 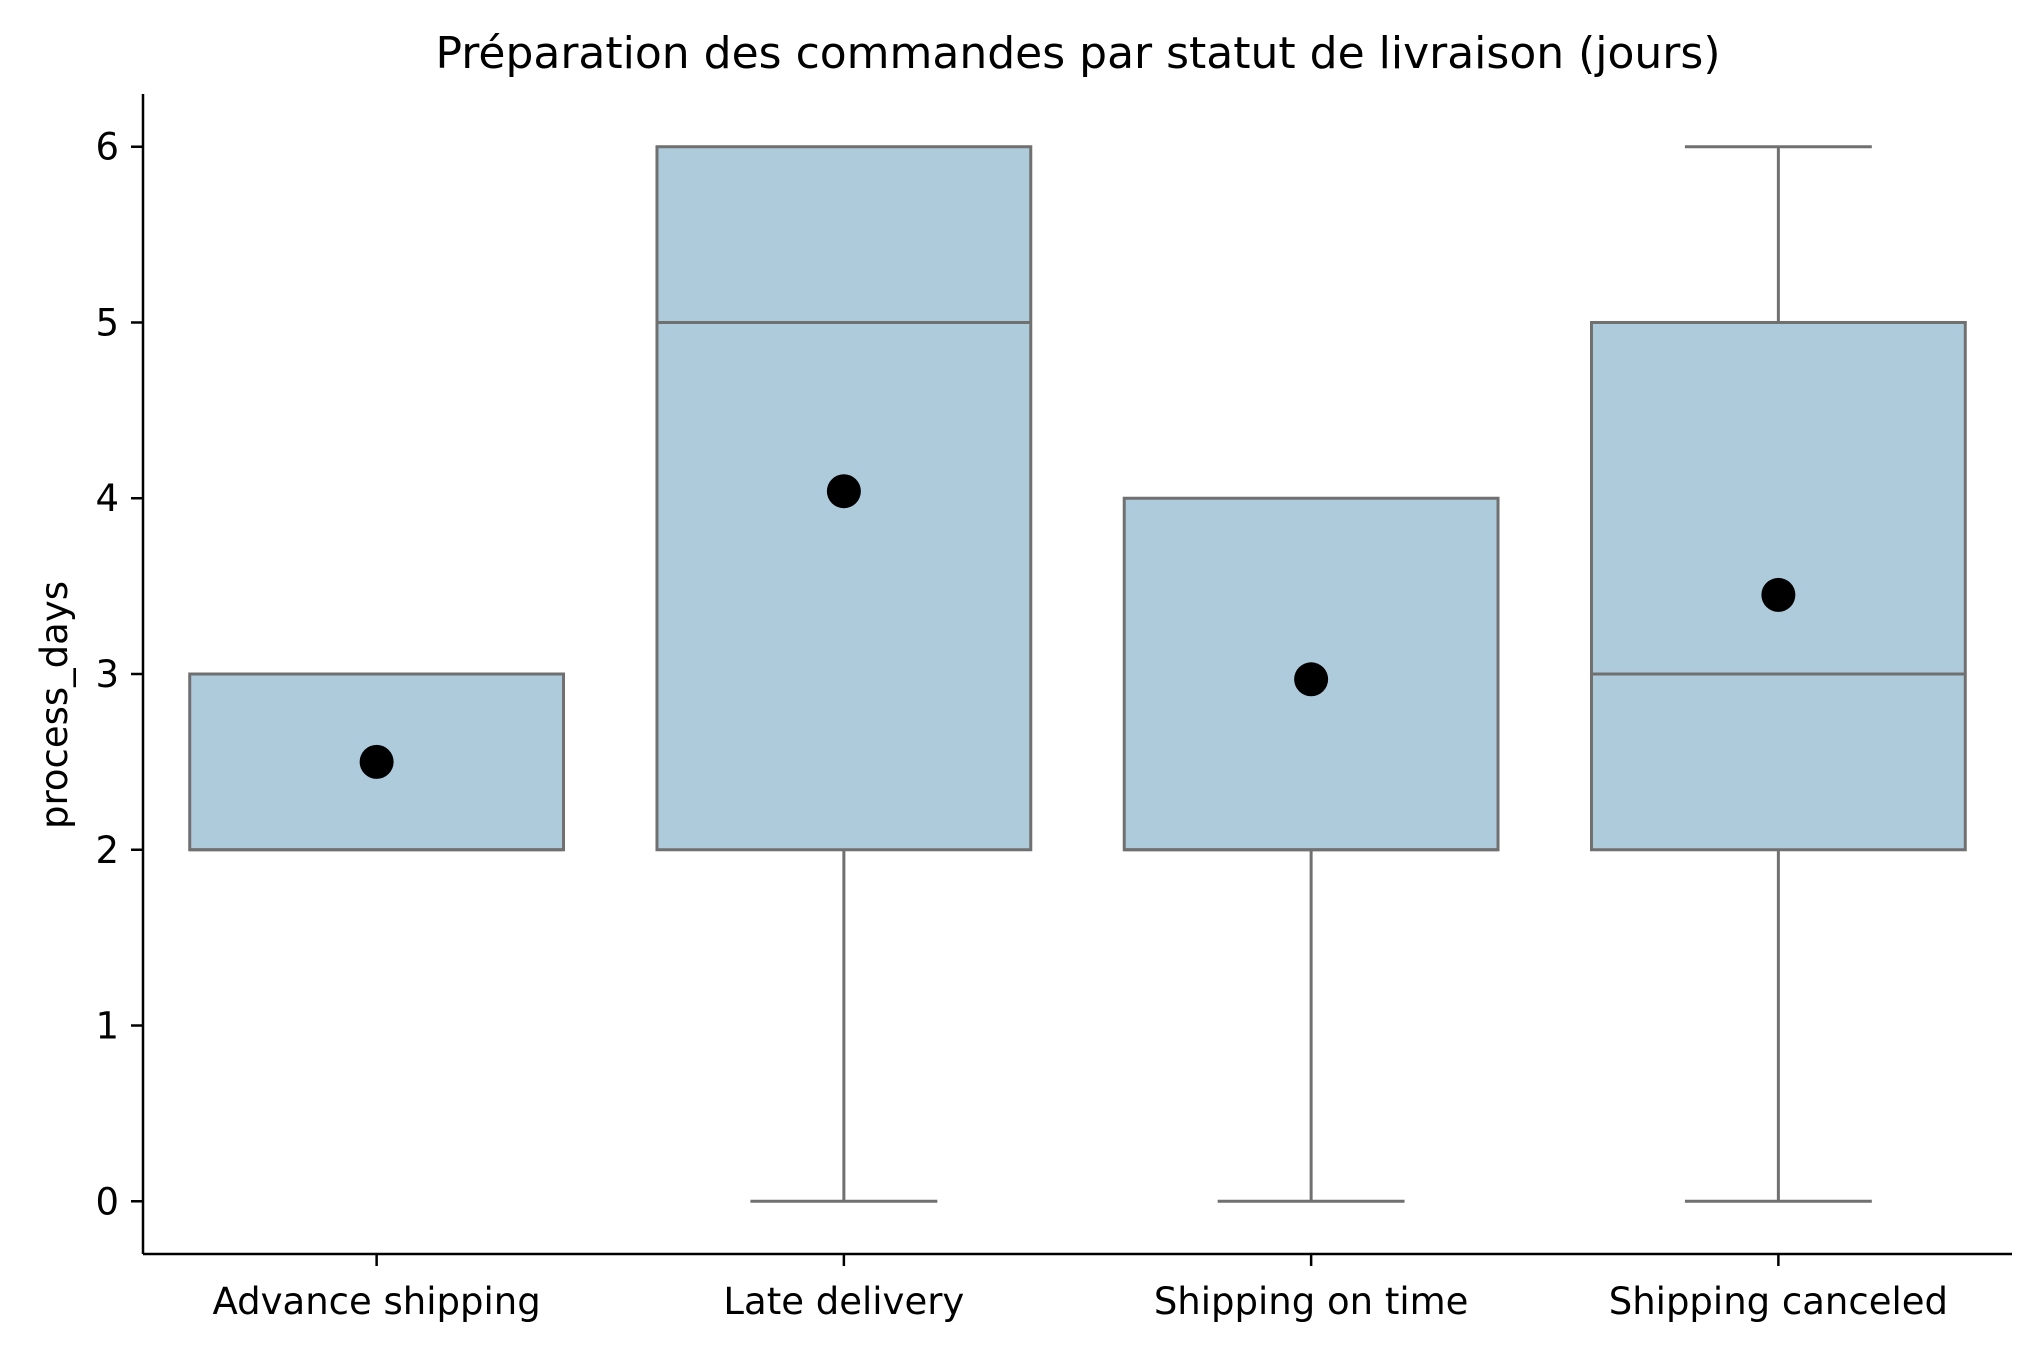 What do you see at coordinates (107, 1201) in the screenshot?
I see `y-tick-label: 0` at bounding box center [107, 1201].